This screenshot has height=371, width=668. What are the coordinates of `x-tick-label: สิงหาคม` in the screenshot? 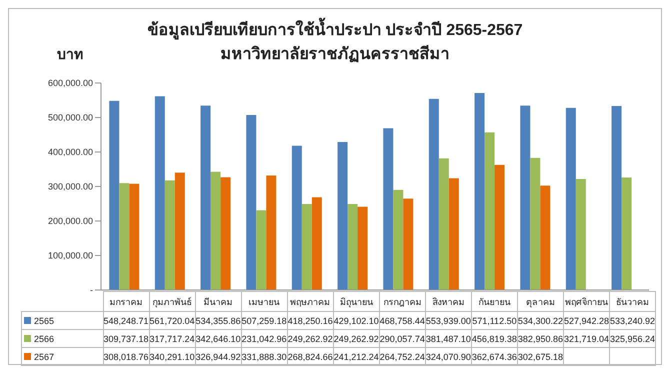 It's located at (448, 302).